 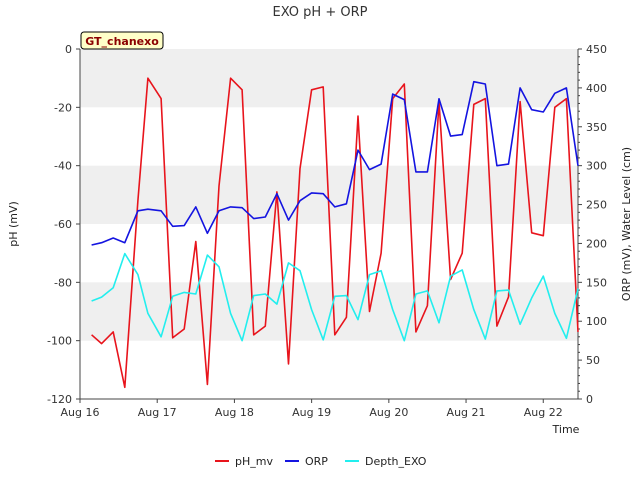 I want to click on station-badge-label: GT_chanexo, so click(x=122, y=41).